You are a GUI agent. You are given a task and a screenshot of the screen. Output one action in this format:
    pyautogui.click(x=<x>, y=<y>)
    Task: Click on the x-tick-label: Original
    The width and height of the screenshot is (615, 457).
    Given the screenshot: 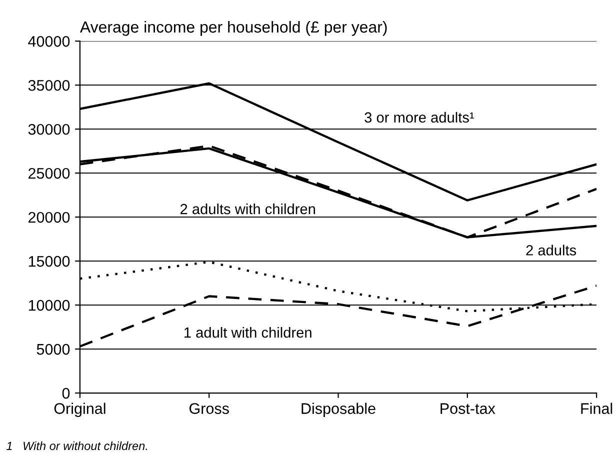 What is the action you would take?
    pyautogui.click(x=80, y=409)
    